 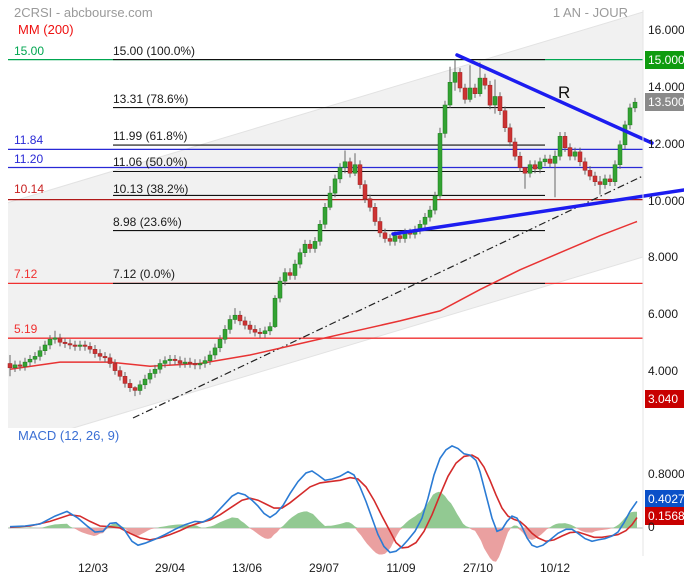 I want to click on fib-label-11.99: 11.99 (61.8%), so click(x=150, y=136).